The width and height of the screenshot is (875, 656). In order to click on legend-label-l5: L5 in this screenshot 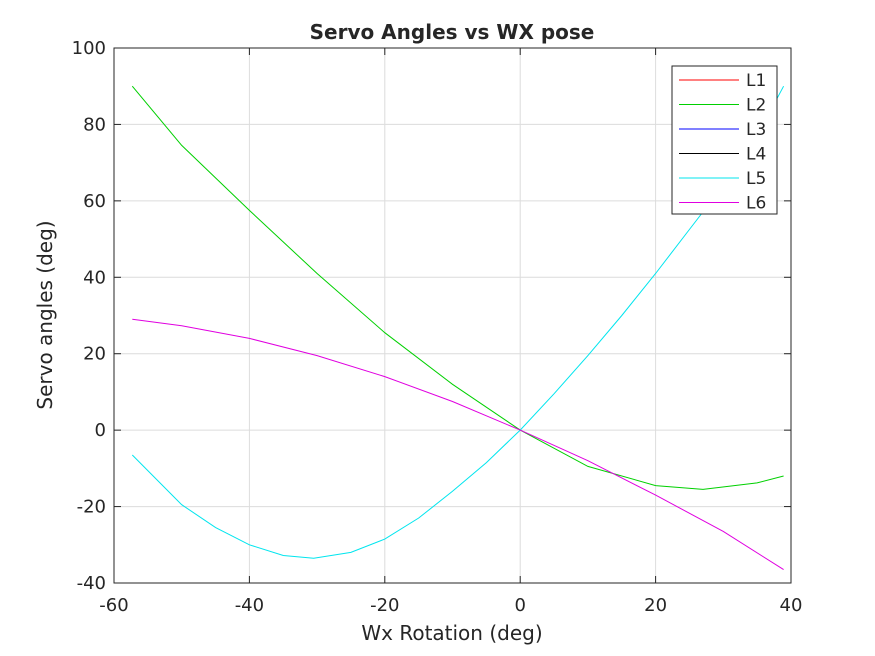, I will do `click(756, 179)`.